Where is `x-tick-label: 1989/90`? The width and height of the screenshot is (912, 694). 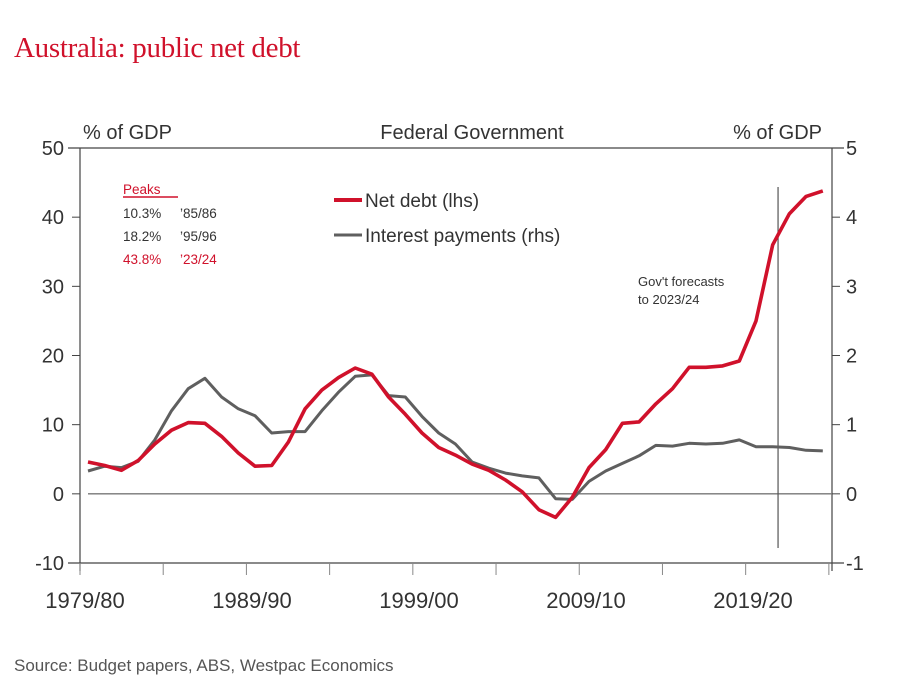 x-tick-label: 1989/90 is located at coordinates (252, 600).